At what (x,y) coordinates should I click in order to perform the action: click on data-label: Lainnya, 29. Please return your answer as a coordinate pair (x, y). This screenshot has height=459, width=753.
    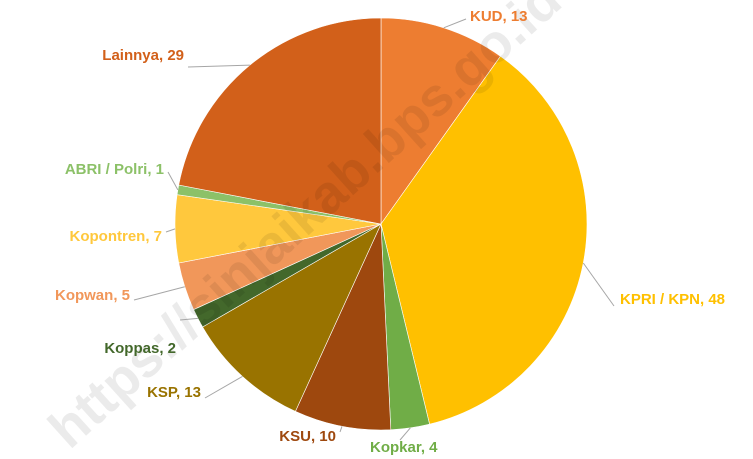
    Looking at the image, I should click on (143, 55).